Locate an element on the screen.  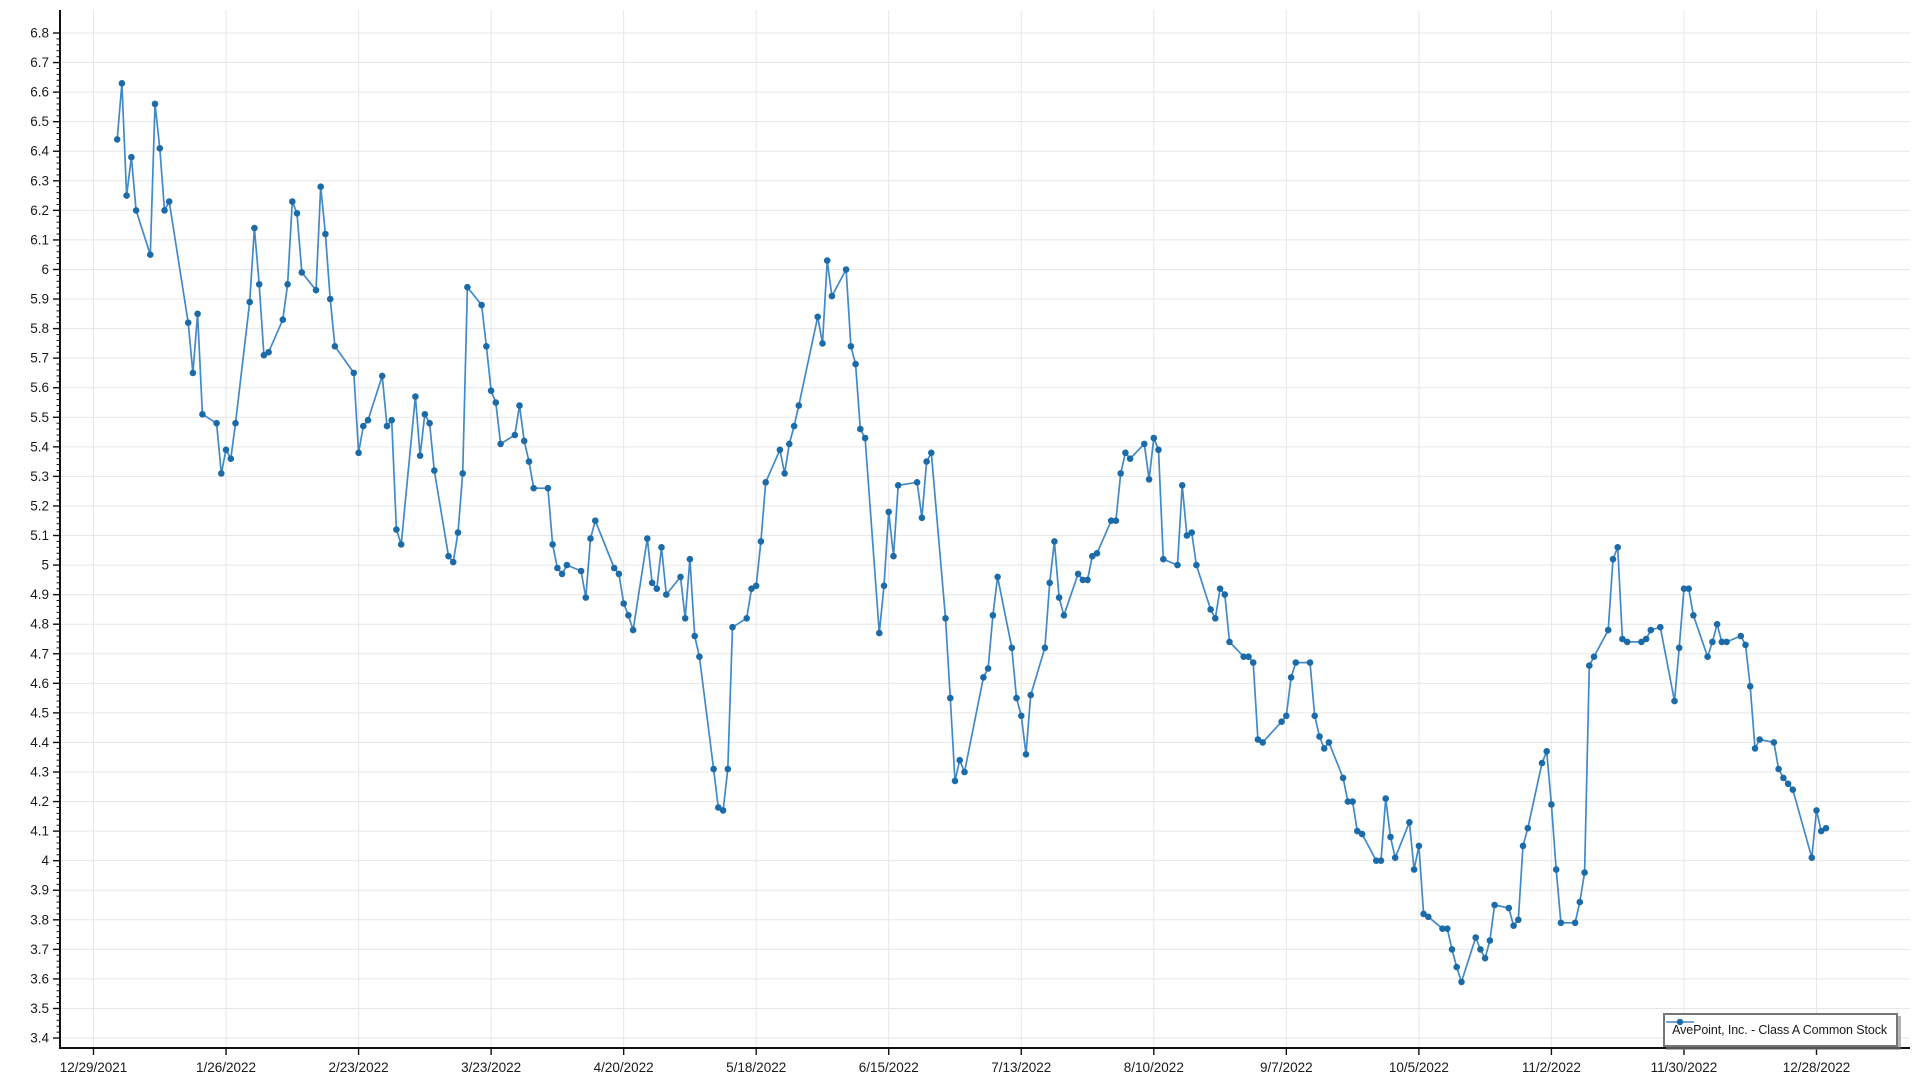
legend-series-label: AvePoint, Inc. - Class A Common Stock is located at coordinates (1779, 1030).